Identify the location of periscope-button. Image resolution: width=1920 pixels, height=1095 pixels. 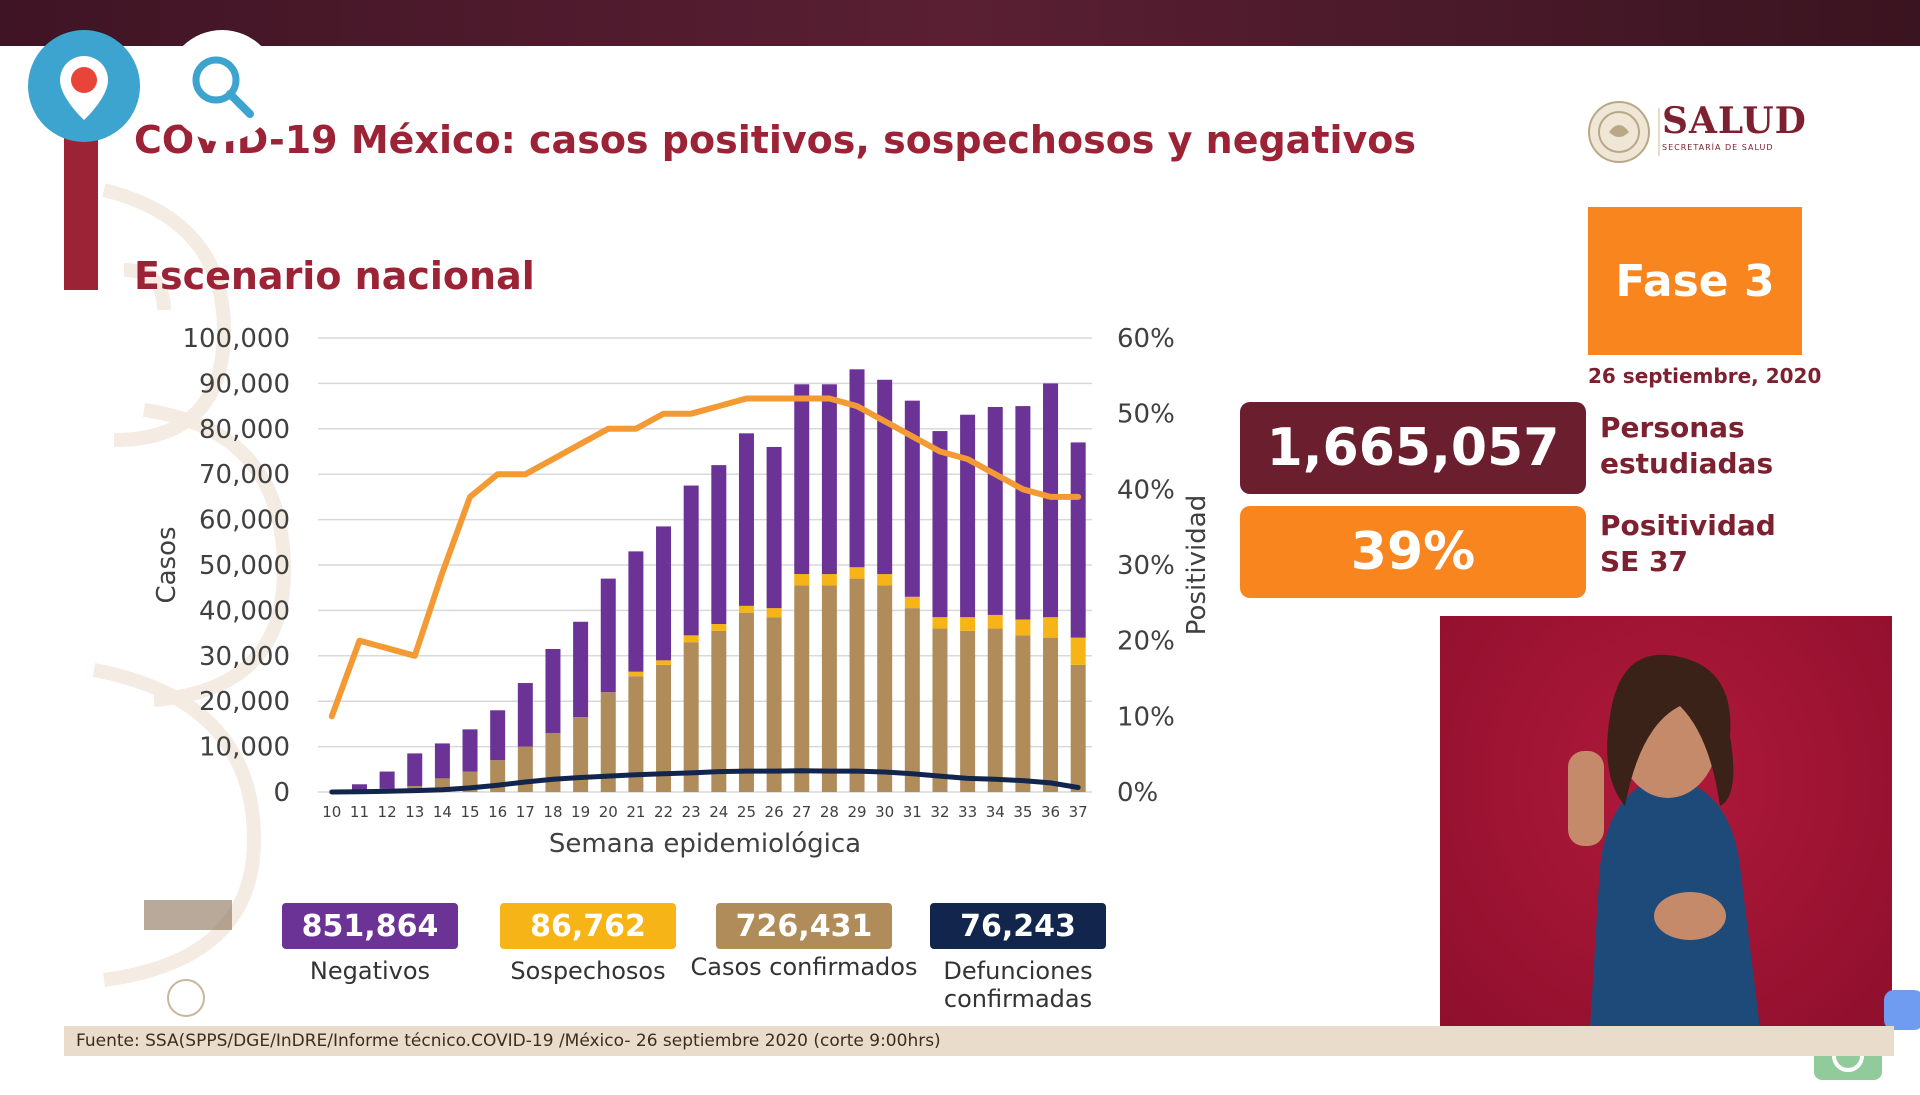
(84, 86).